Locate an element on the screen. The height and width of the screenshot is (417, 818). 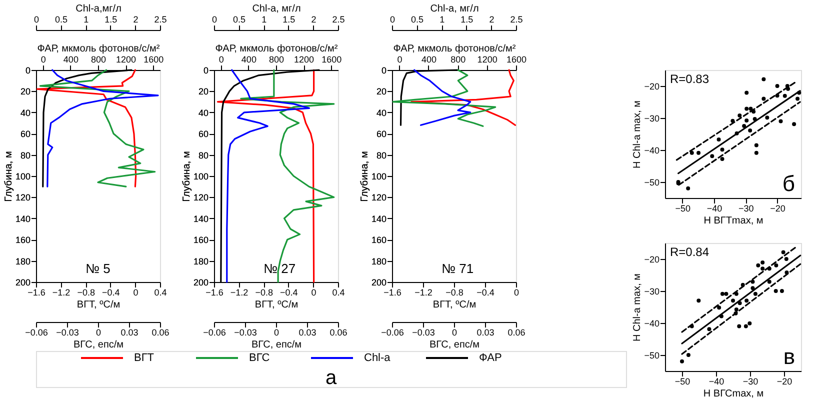
annotation: б is located at coordinates (788, 183).